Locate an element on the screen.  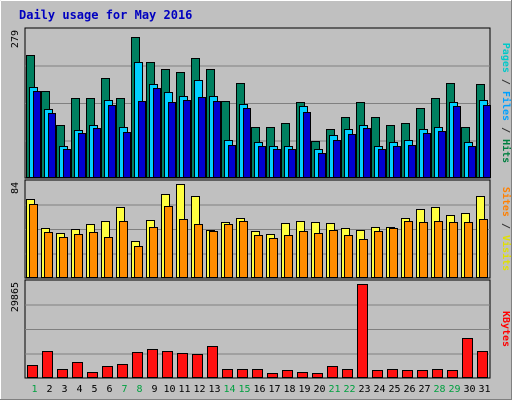
x-tick-label: 29 is located at coordinates (454, 389).